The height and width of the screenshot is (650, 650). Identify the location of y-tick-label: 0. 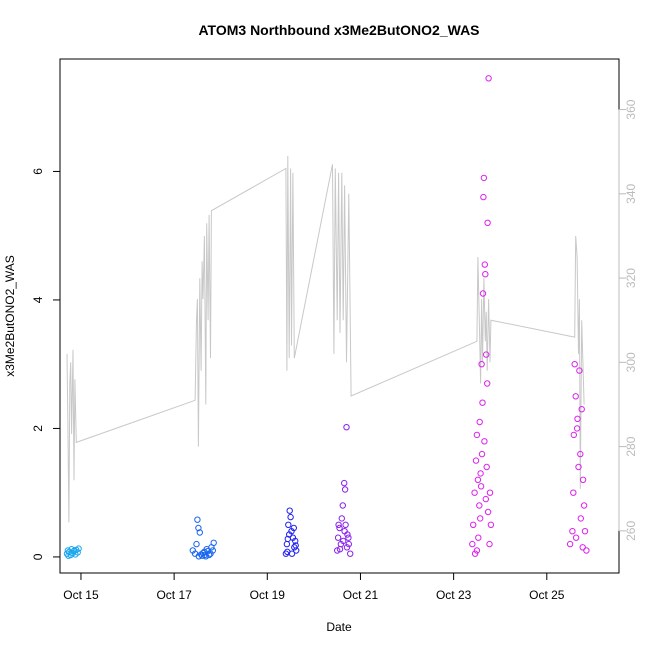
(38, 556).